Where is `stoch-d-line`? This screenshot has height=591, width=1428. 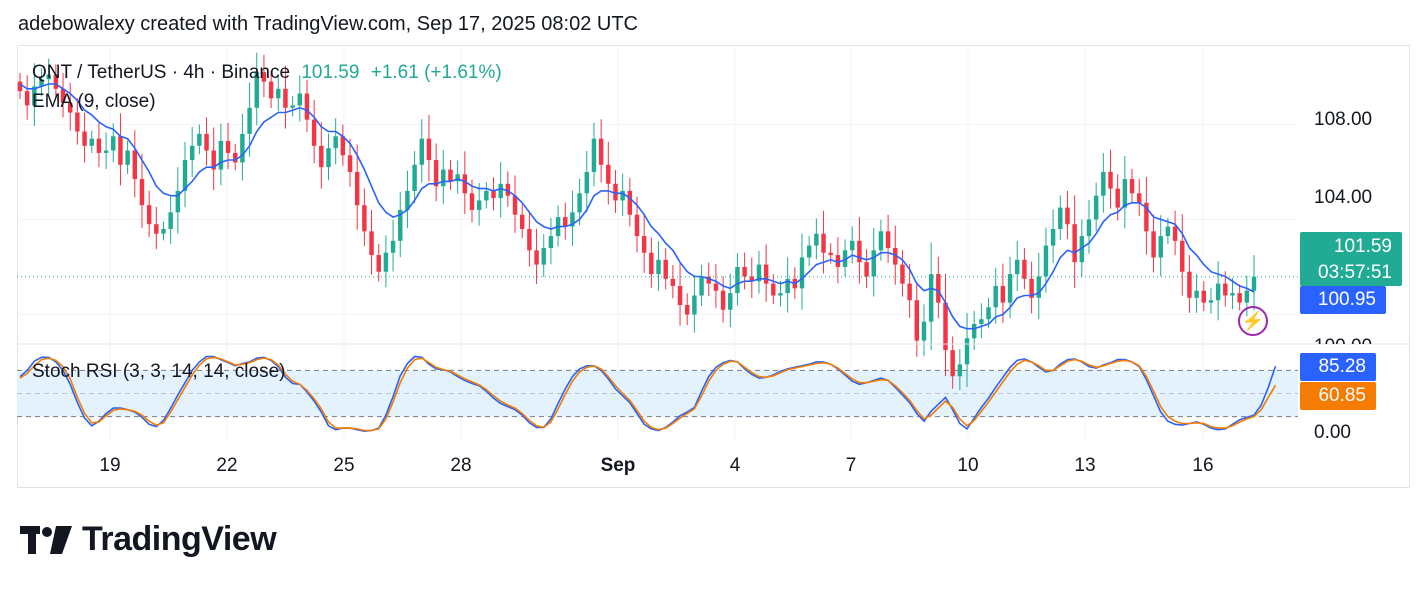 stoch-d-line is located at coordinates (648, 394).